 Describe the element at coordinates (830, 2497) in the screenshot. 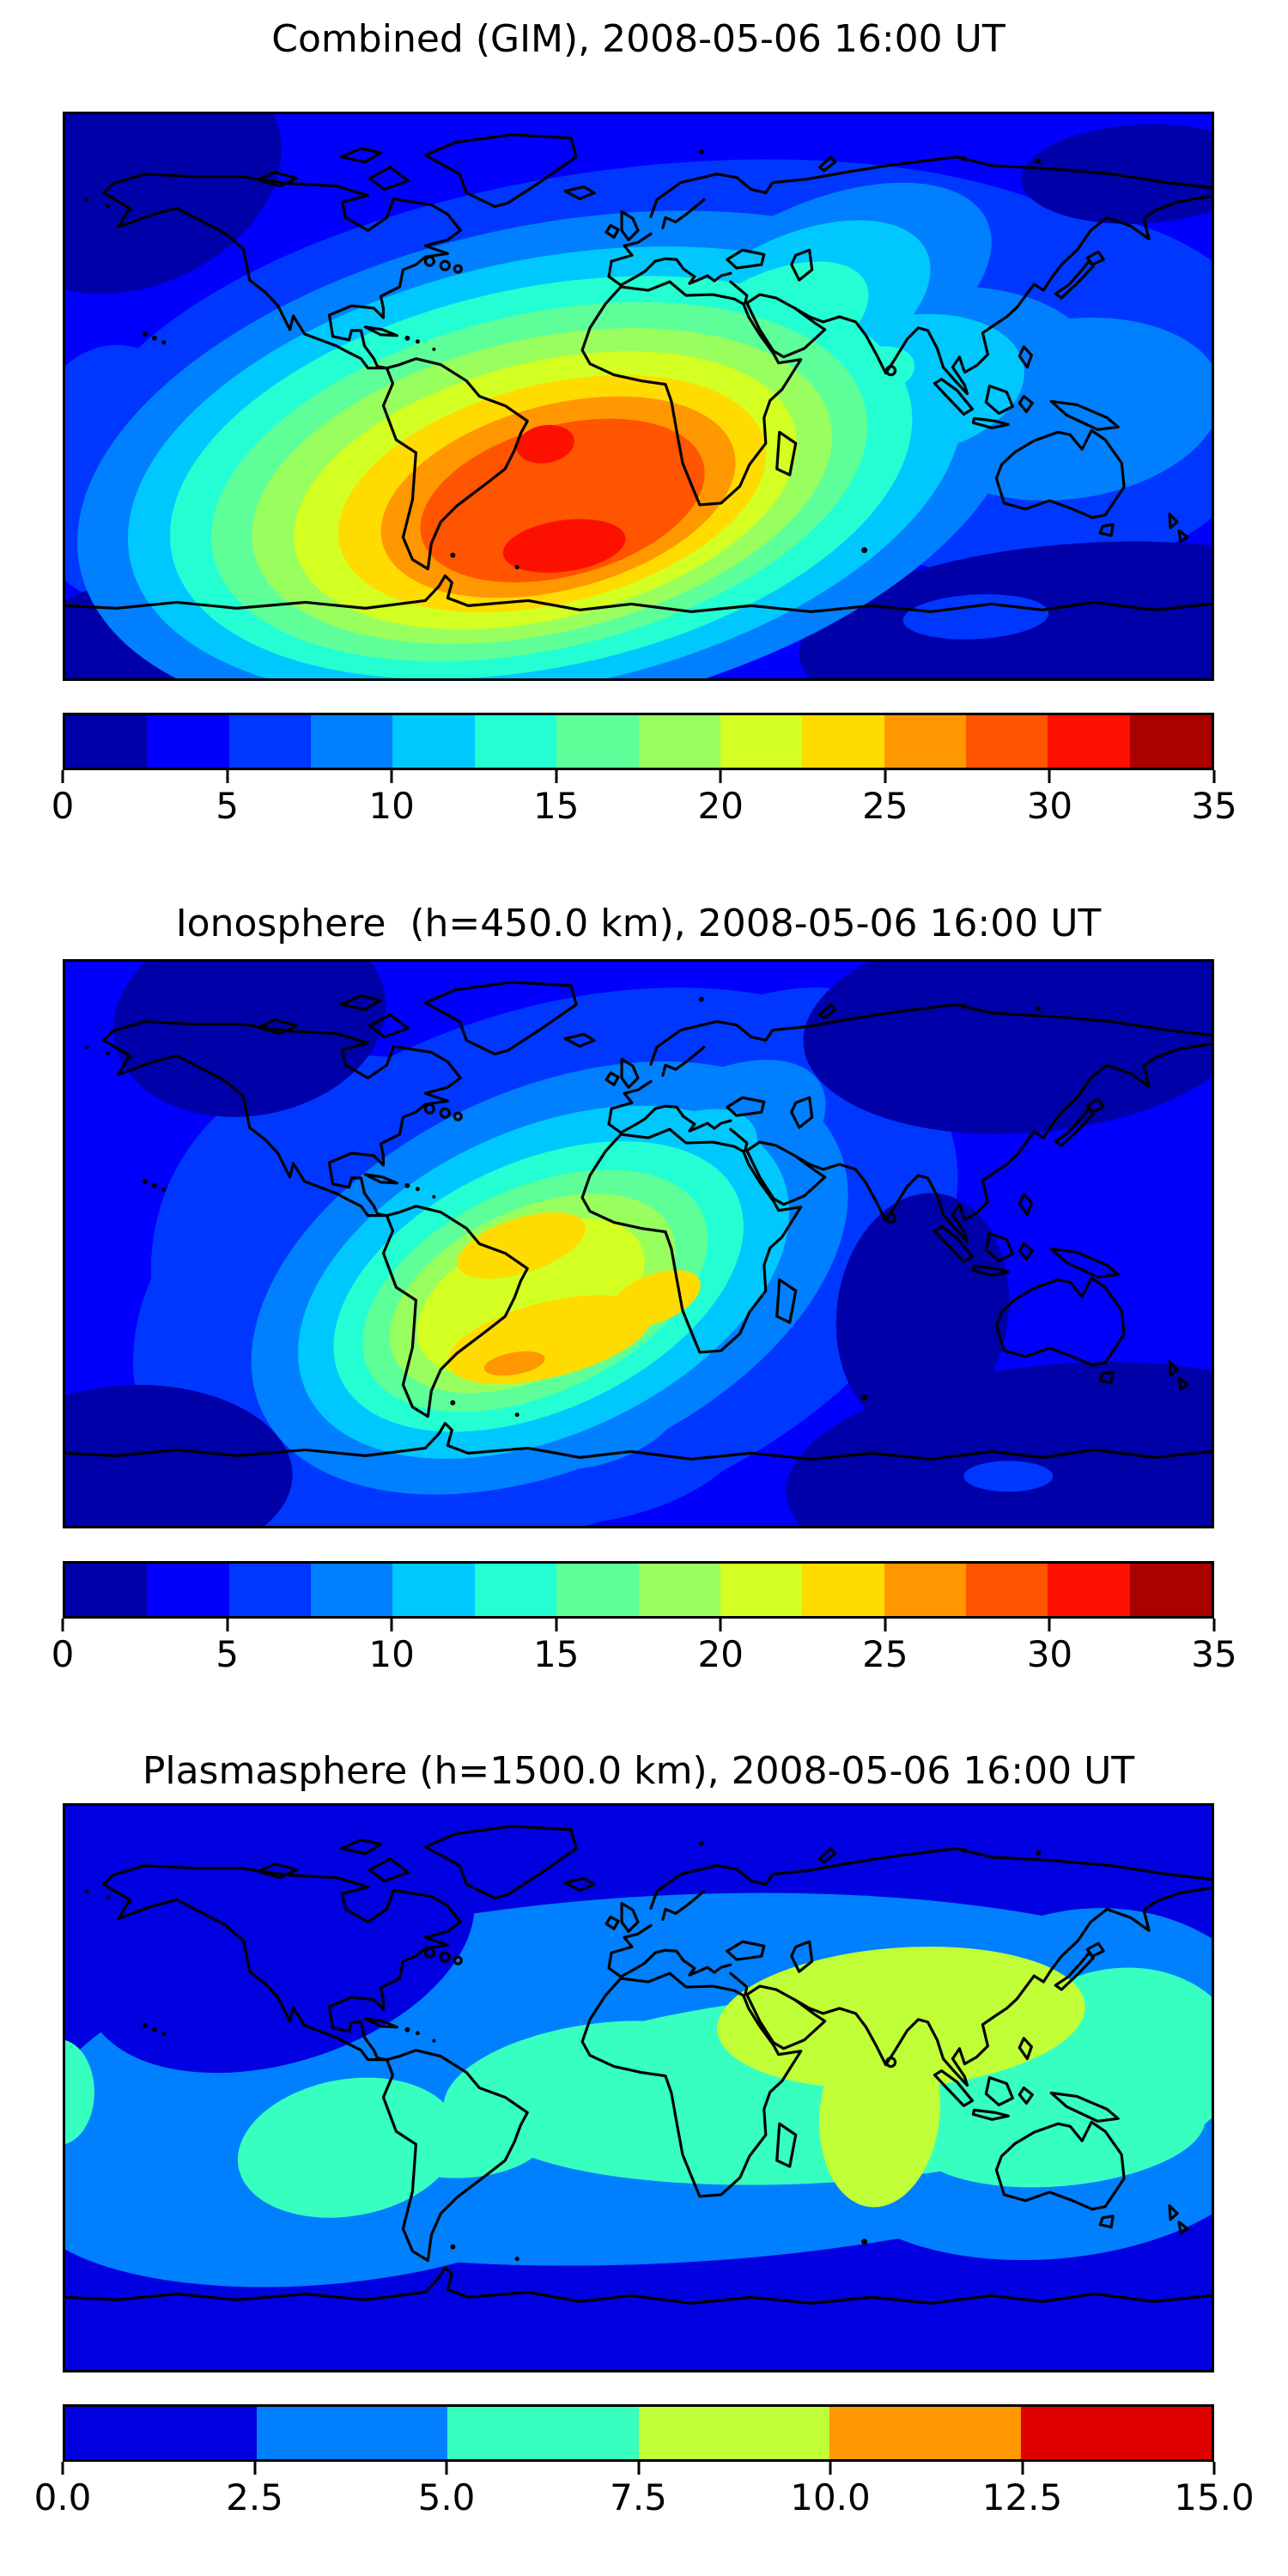

I see `colorbar-tick-label: 10.0` at that location.